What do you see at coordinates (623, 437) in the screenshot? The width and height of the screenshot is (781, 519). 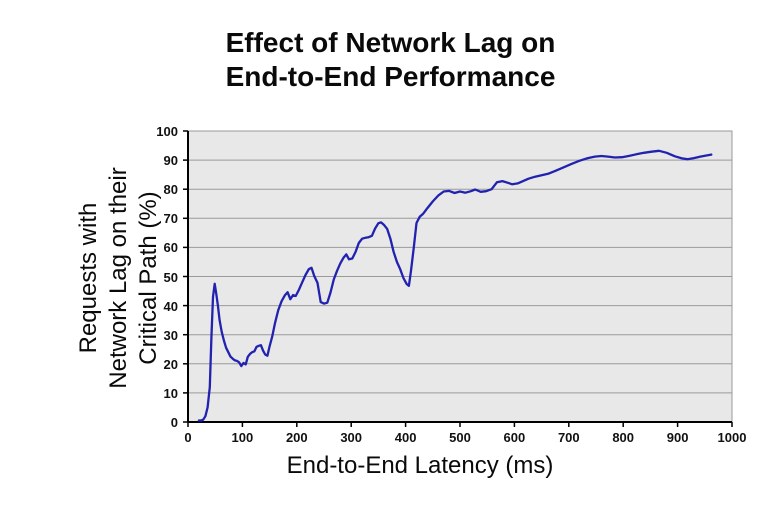 I see `x-tick-label-800: 800` at bounding box center [623, 437].